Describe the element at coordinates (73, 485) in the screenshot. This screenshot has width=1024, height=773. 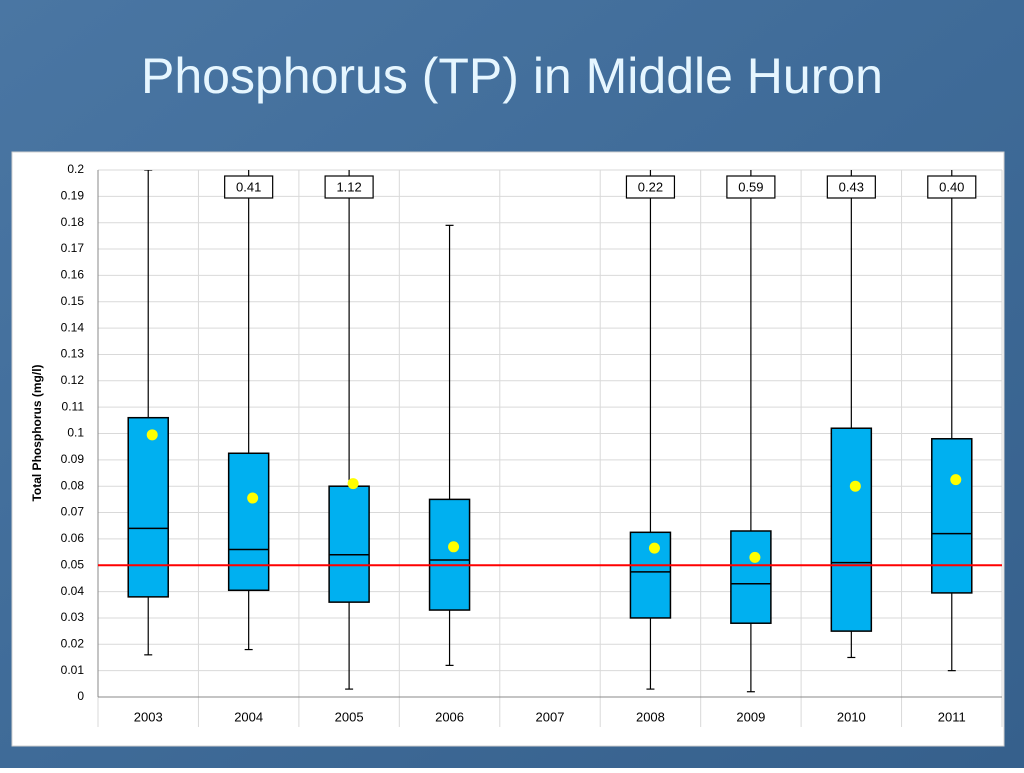
I see `y-tick-label: 0.08` at that location.